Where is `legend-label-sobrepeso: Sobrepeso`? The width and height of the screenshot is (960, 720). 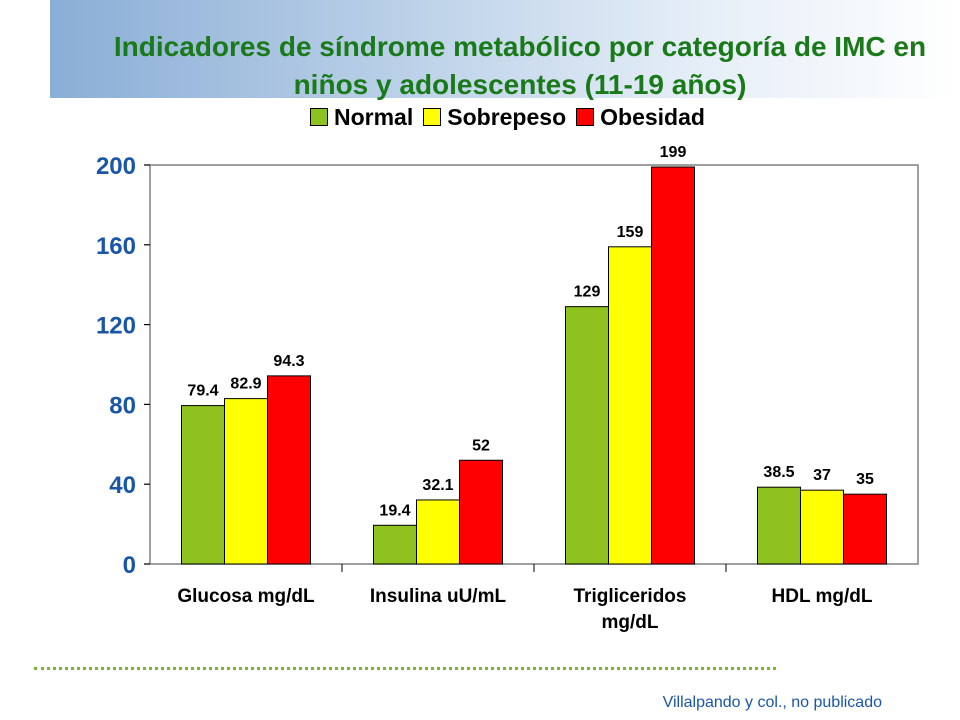 legend-label-sobrepeso: Sobrepeso is located at coordinates (507, 116).